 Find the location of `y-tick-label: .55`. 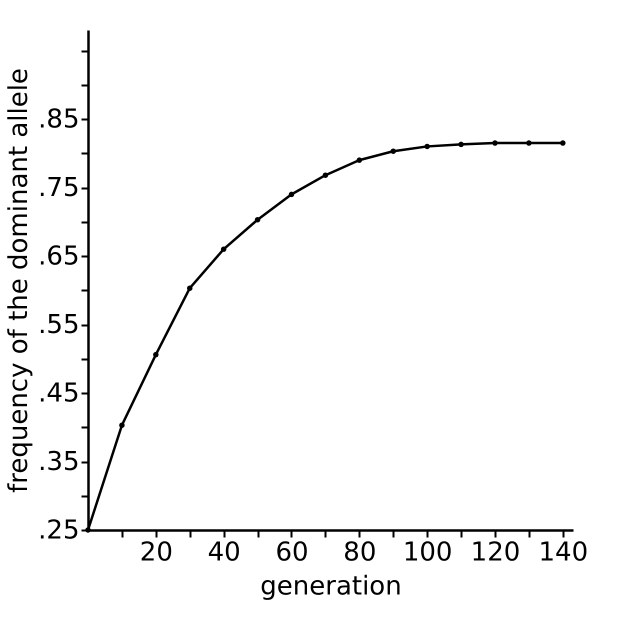

y-tick-label: .55 is located at coordinates (59, 325).